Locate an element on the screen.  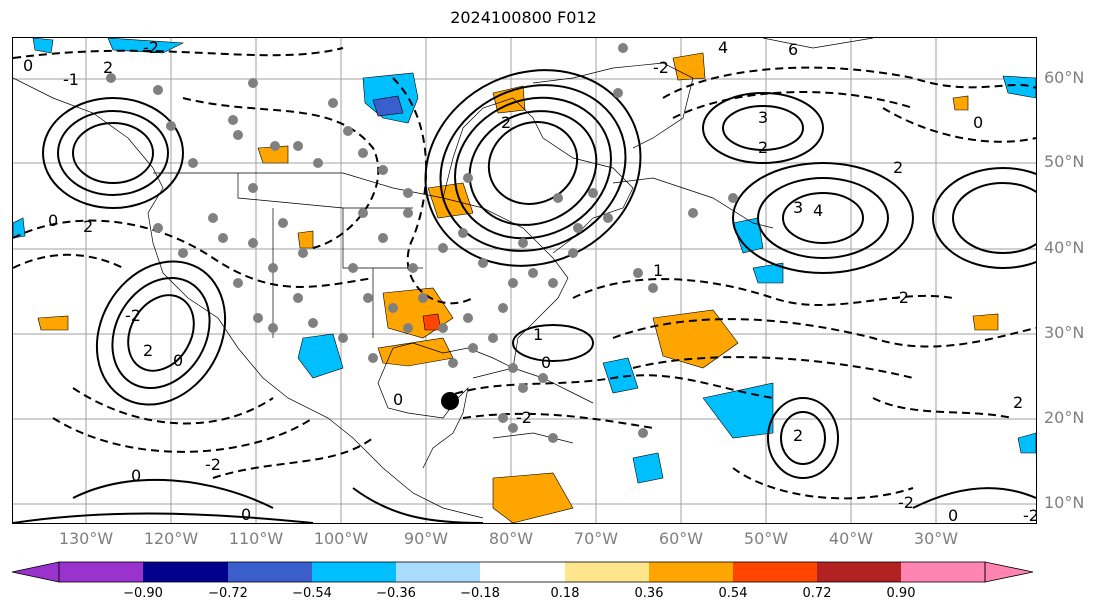
lat-label: 30°N is located at coordinates (1064, 332).